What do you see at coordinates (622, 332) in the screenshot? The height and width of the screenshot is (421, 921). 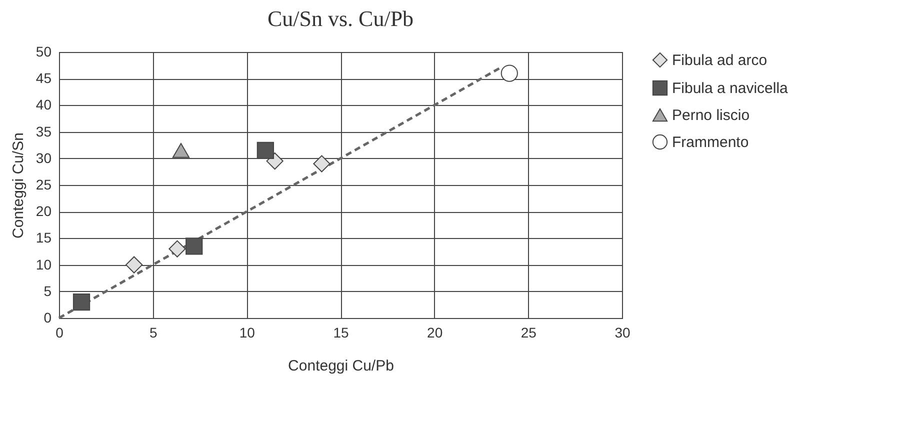 I see `x-tick-label: 30` at bounding box center [622, 332].